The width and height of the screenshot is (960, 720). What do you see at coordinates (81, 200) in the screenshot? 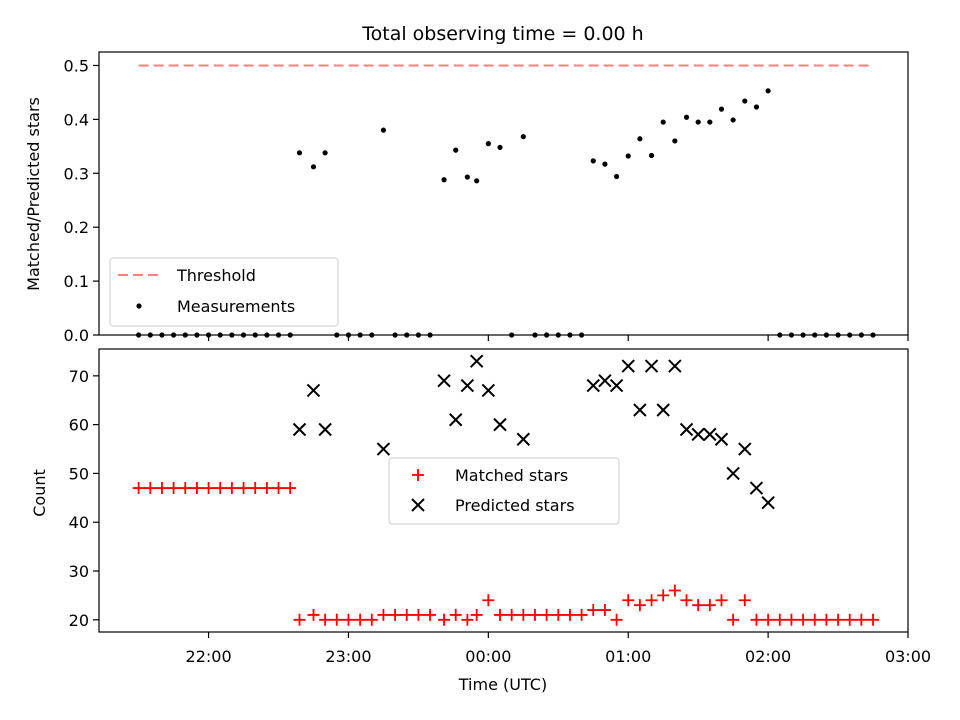
I see `top-y-axis: 0.0 0.1 0.2 0.3 0.4 0.5` at bounding box center [81, 200].